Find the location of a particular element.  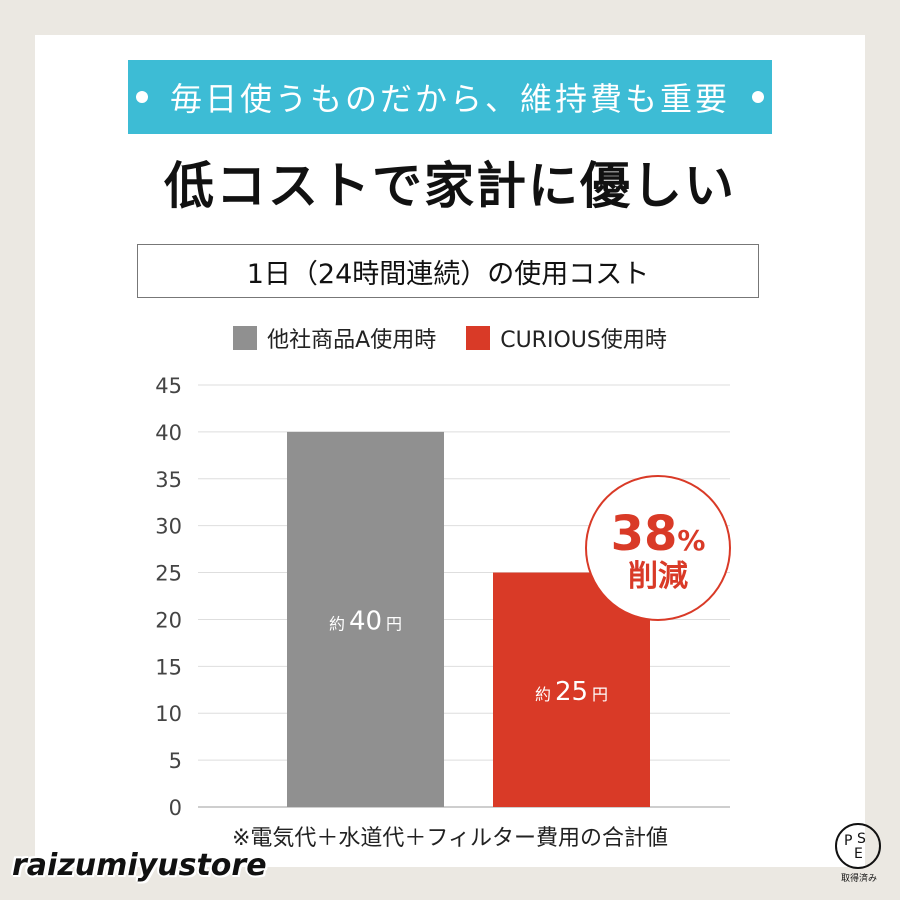

reduction-percent-sign: % is located at coordinates (691, 540).